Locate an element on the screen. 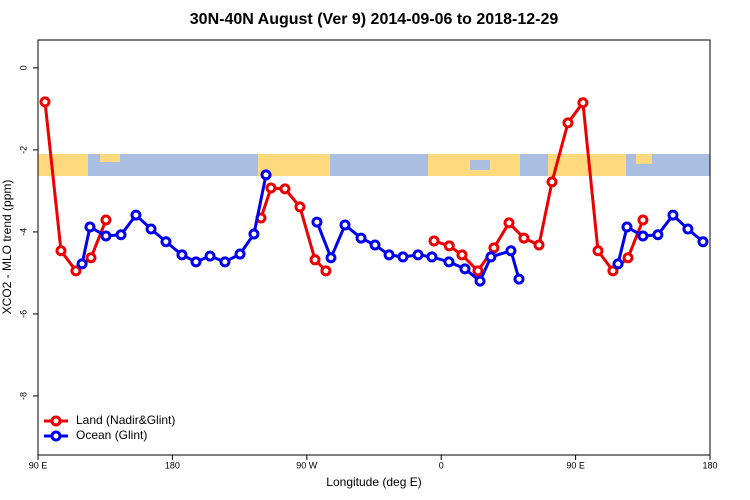 This screenshot has width=750, height=500. x-tick-label: 90 W is located at coordinates (307, 465).